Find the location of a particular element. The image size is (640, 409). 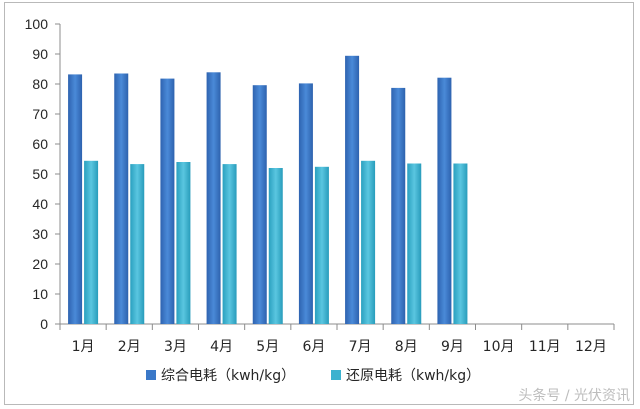

y-tick-label: 50 is located at coordinates (40, 174).